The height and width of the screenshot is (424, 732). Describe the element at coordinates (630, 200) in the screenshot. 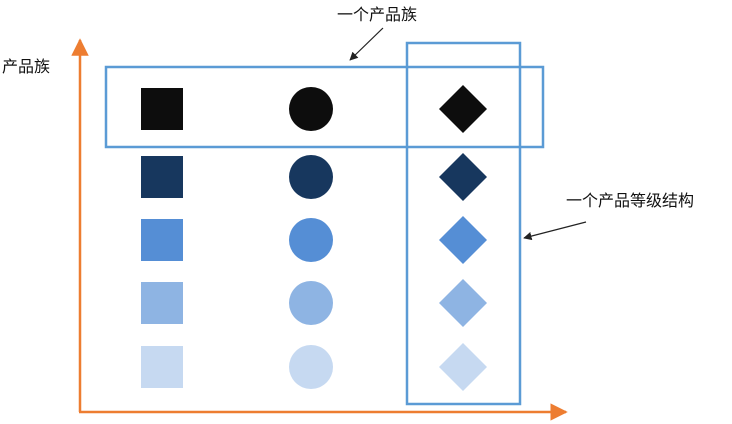

I see `grade-callout-label: 一个产品等级结构` at that location.